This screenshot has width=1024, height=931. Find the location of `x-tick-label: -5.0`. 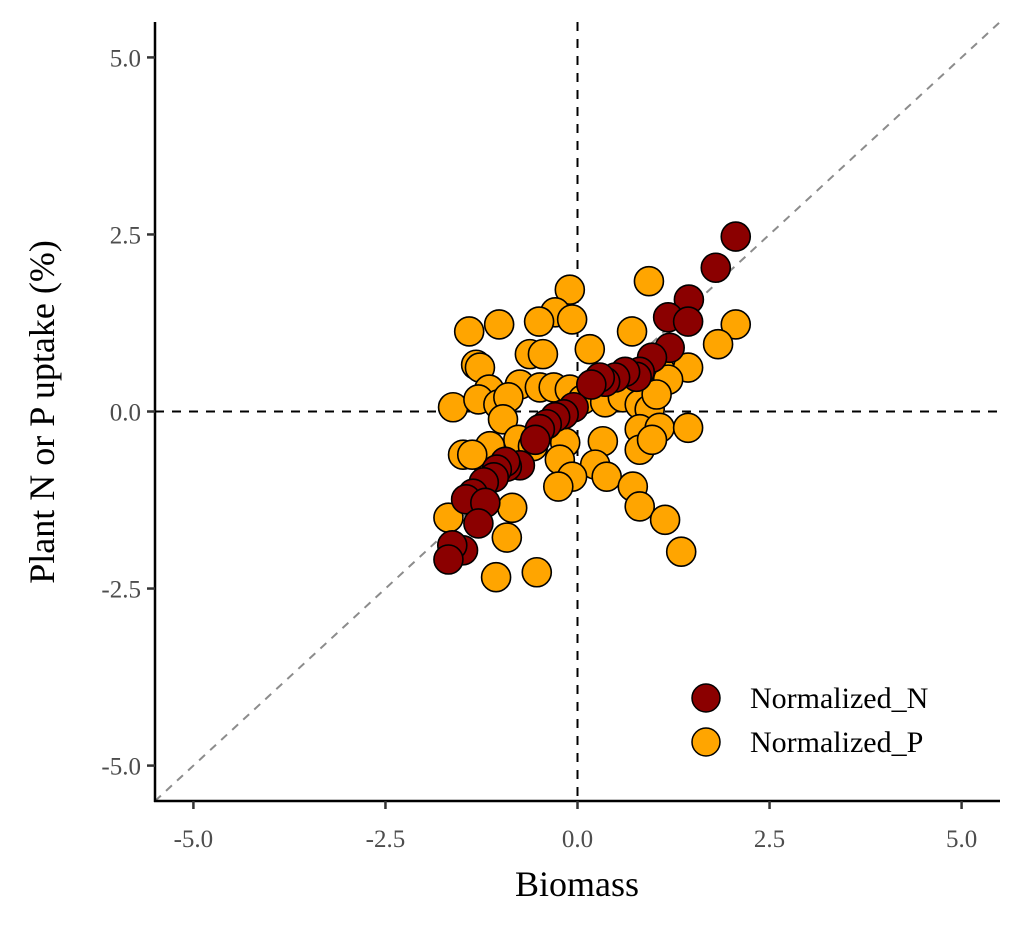

x-tick-label: -5.0 is located at coordinates (194, 839).